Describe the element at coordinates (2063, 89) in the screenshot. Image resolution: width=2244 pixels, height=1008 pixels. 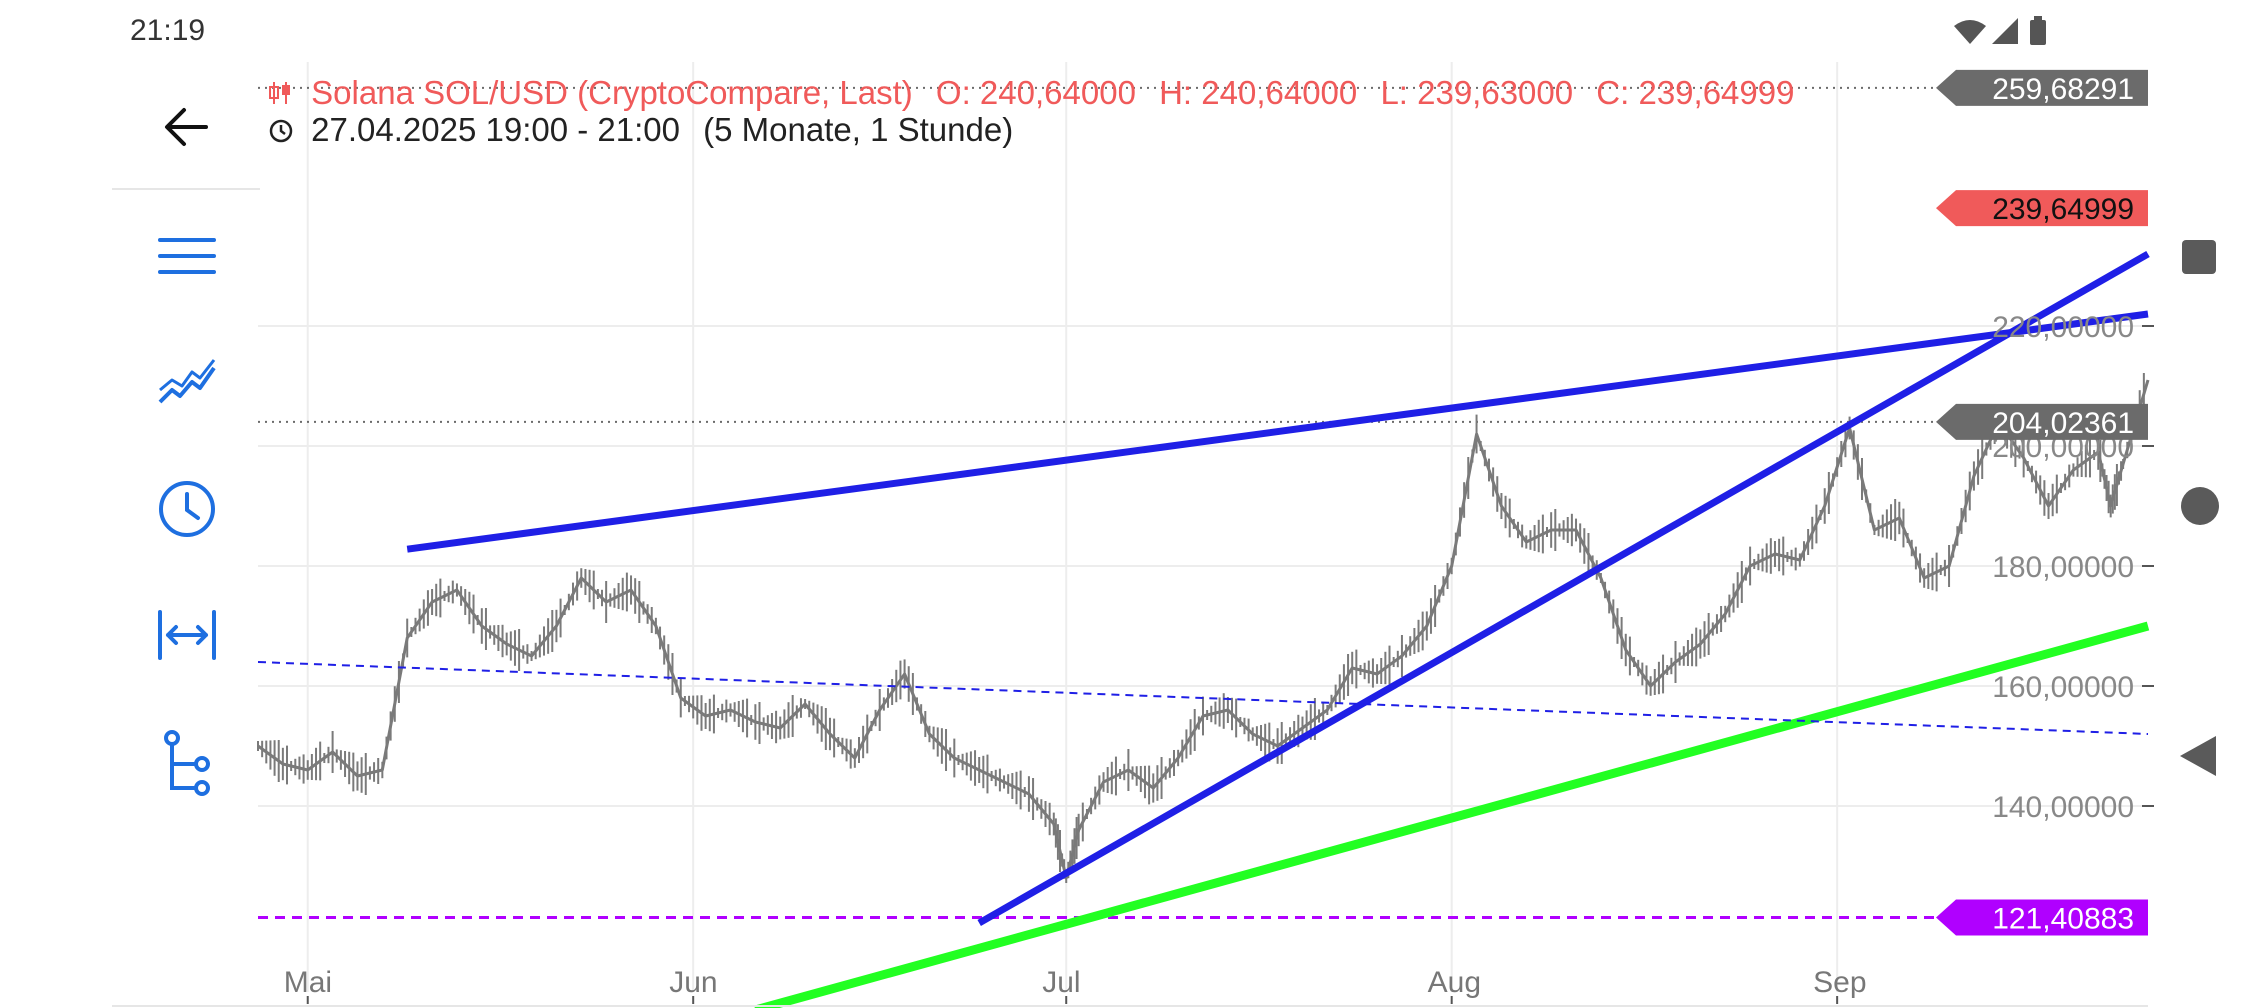
I see `price-marker-label: 259,68291` at that location.